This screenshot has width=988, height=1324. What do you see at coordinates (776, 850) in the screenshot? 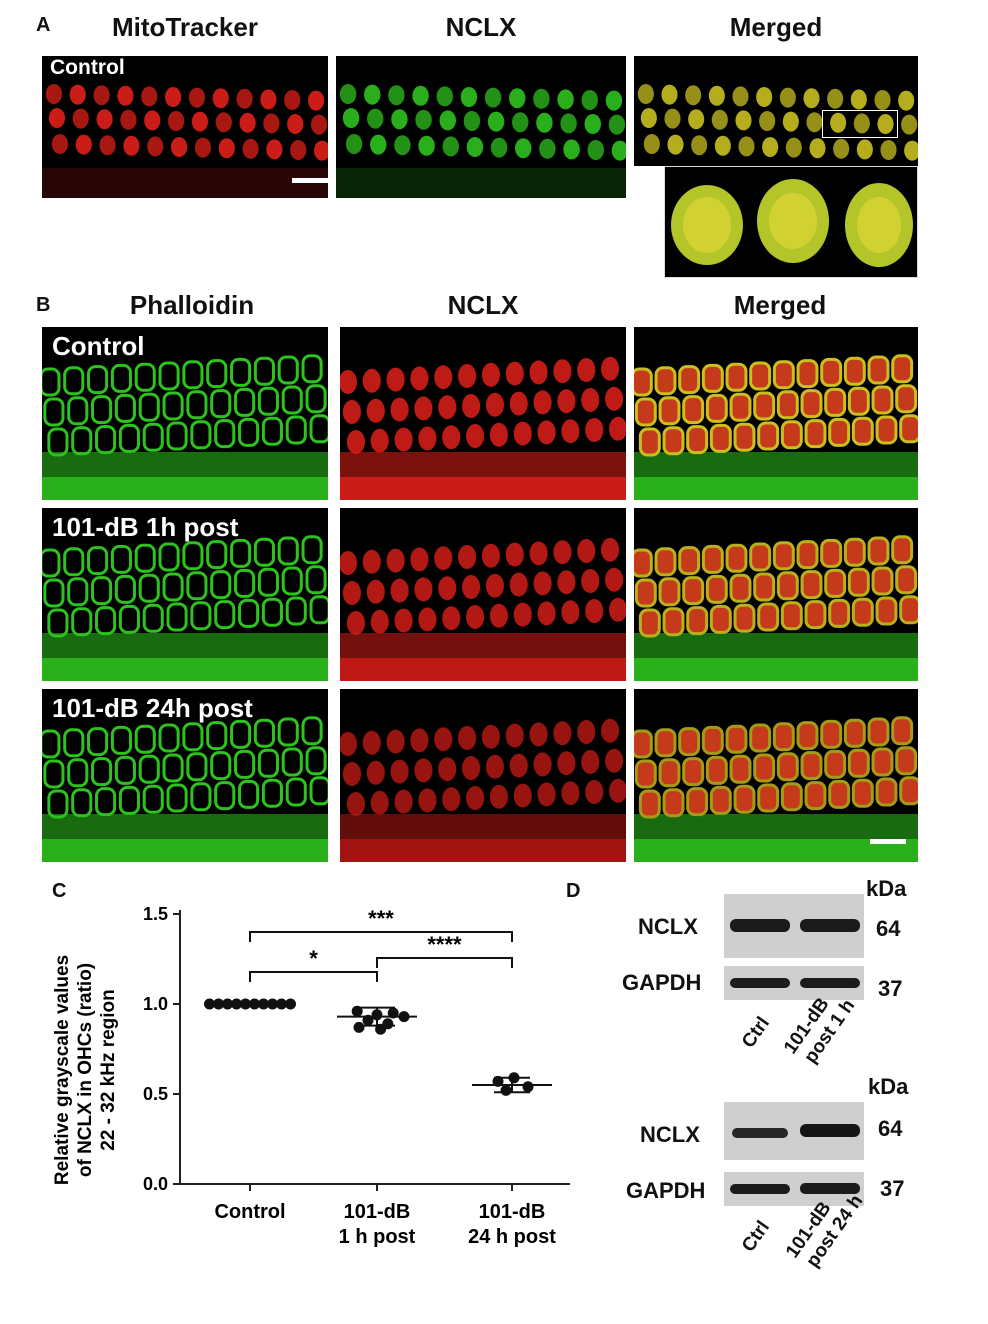
I see `pillar-band` at bounding box center [776, 850].